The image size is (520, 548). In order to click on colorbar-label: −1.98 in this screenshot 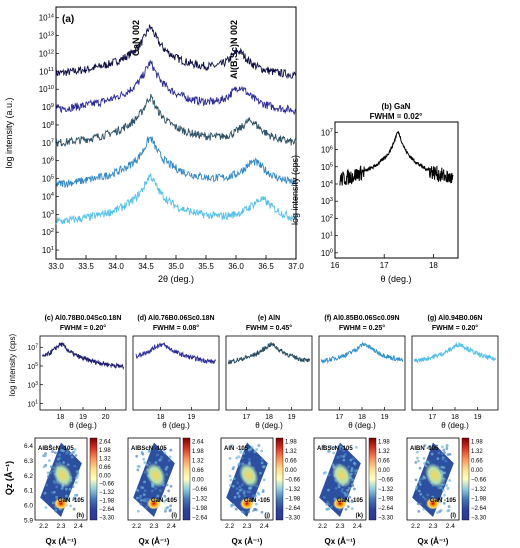, I will do `click(293, 500)`.